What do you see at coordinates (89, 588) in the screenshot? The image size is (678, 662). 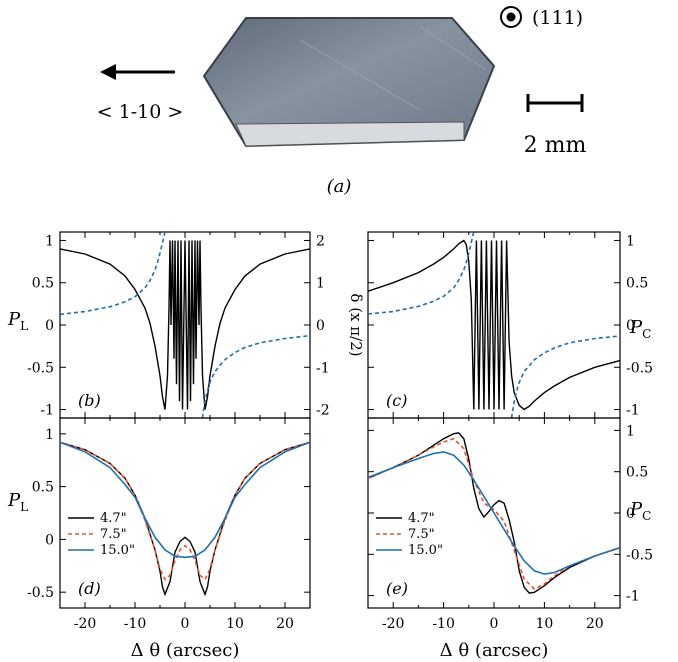 I see `panel-label: (d)` at bounding box center [89, 588].